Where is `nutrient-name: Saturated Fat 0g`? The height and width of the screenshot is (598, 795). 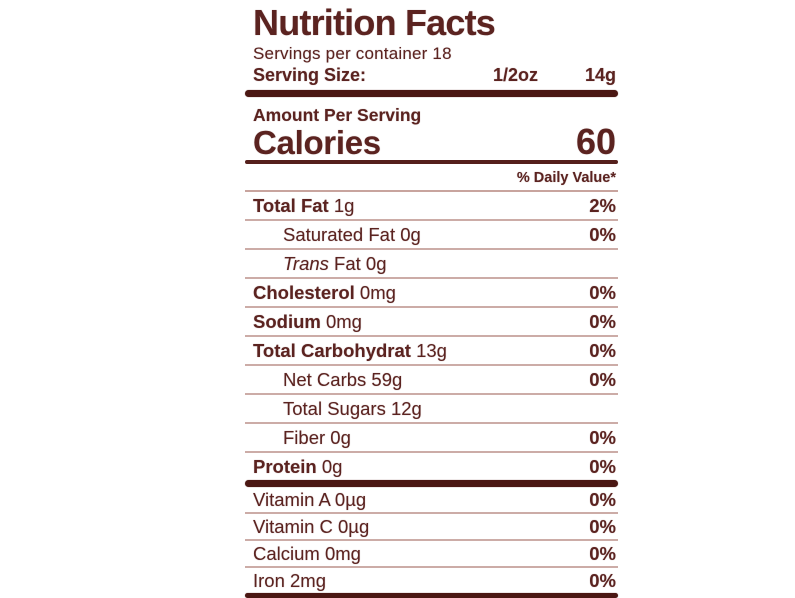 nutrient-name: Saturated Fat 0g is located at coordinates (352, 235).